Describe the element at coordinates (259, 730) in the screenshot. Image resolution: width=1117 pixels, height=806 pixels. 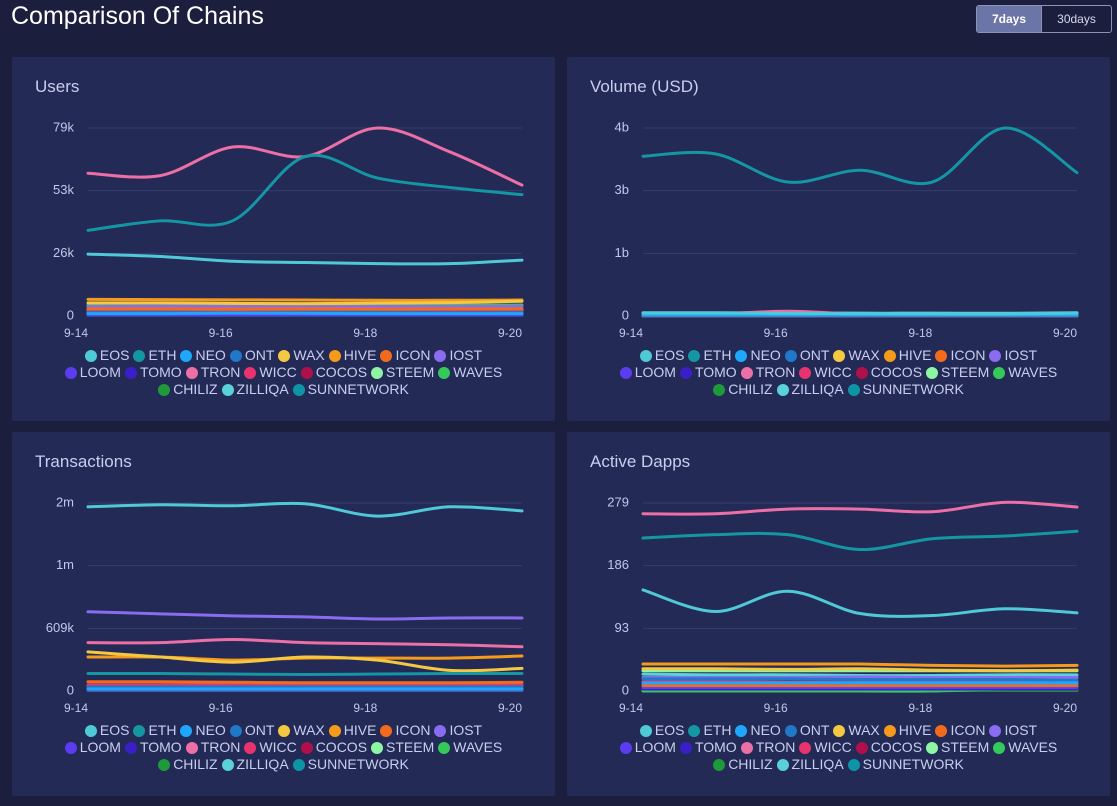
I see `legend-label: ONT` at that location.